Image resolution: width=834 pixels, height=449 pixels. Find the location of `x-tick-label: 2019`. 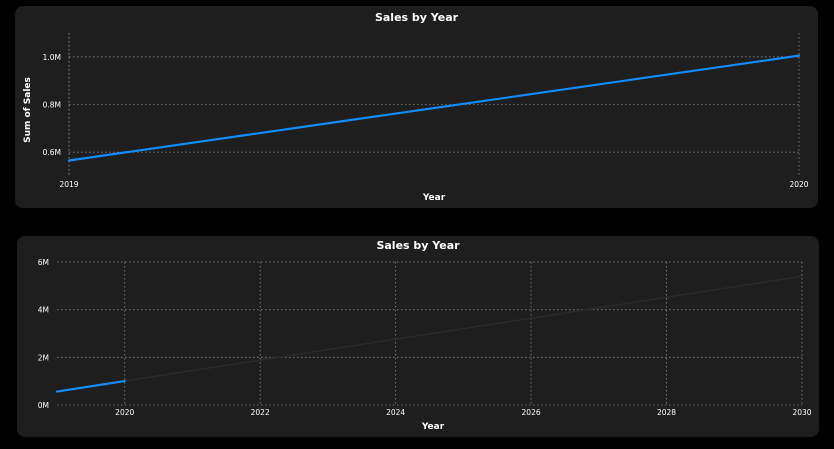

x-tick-label: 2019 is located at coordinates (68, 184).